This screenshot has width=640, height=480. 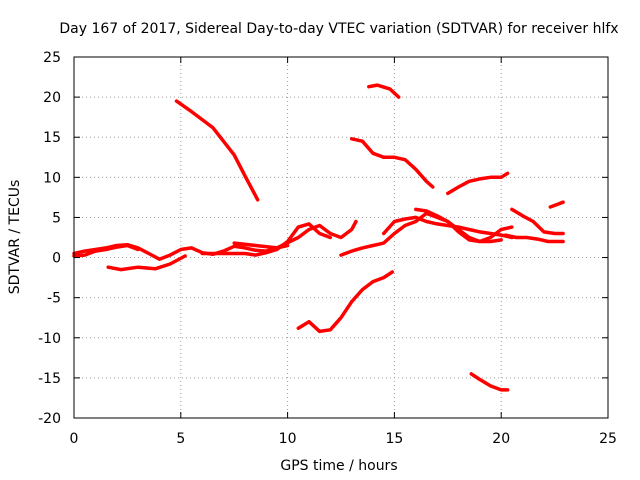 What do you see at coordinates (49, 379) in the screenshot?
I see `y-tick-label: -15` at bounding box center [49, 379].